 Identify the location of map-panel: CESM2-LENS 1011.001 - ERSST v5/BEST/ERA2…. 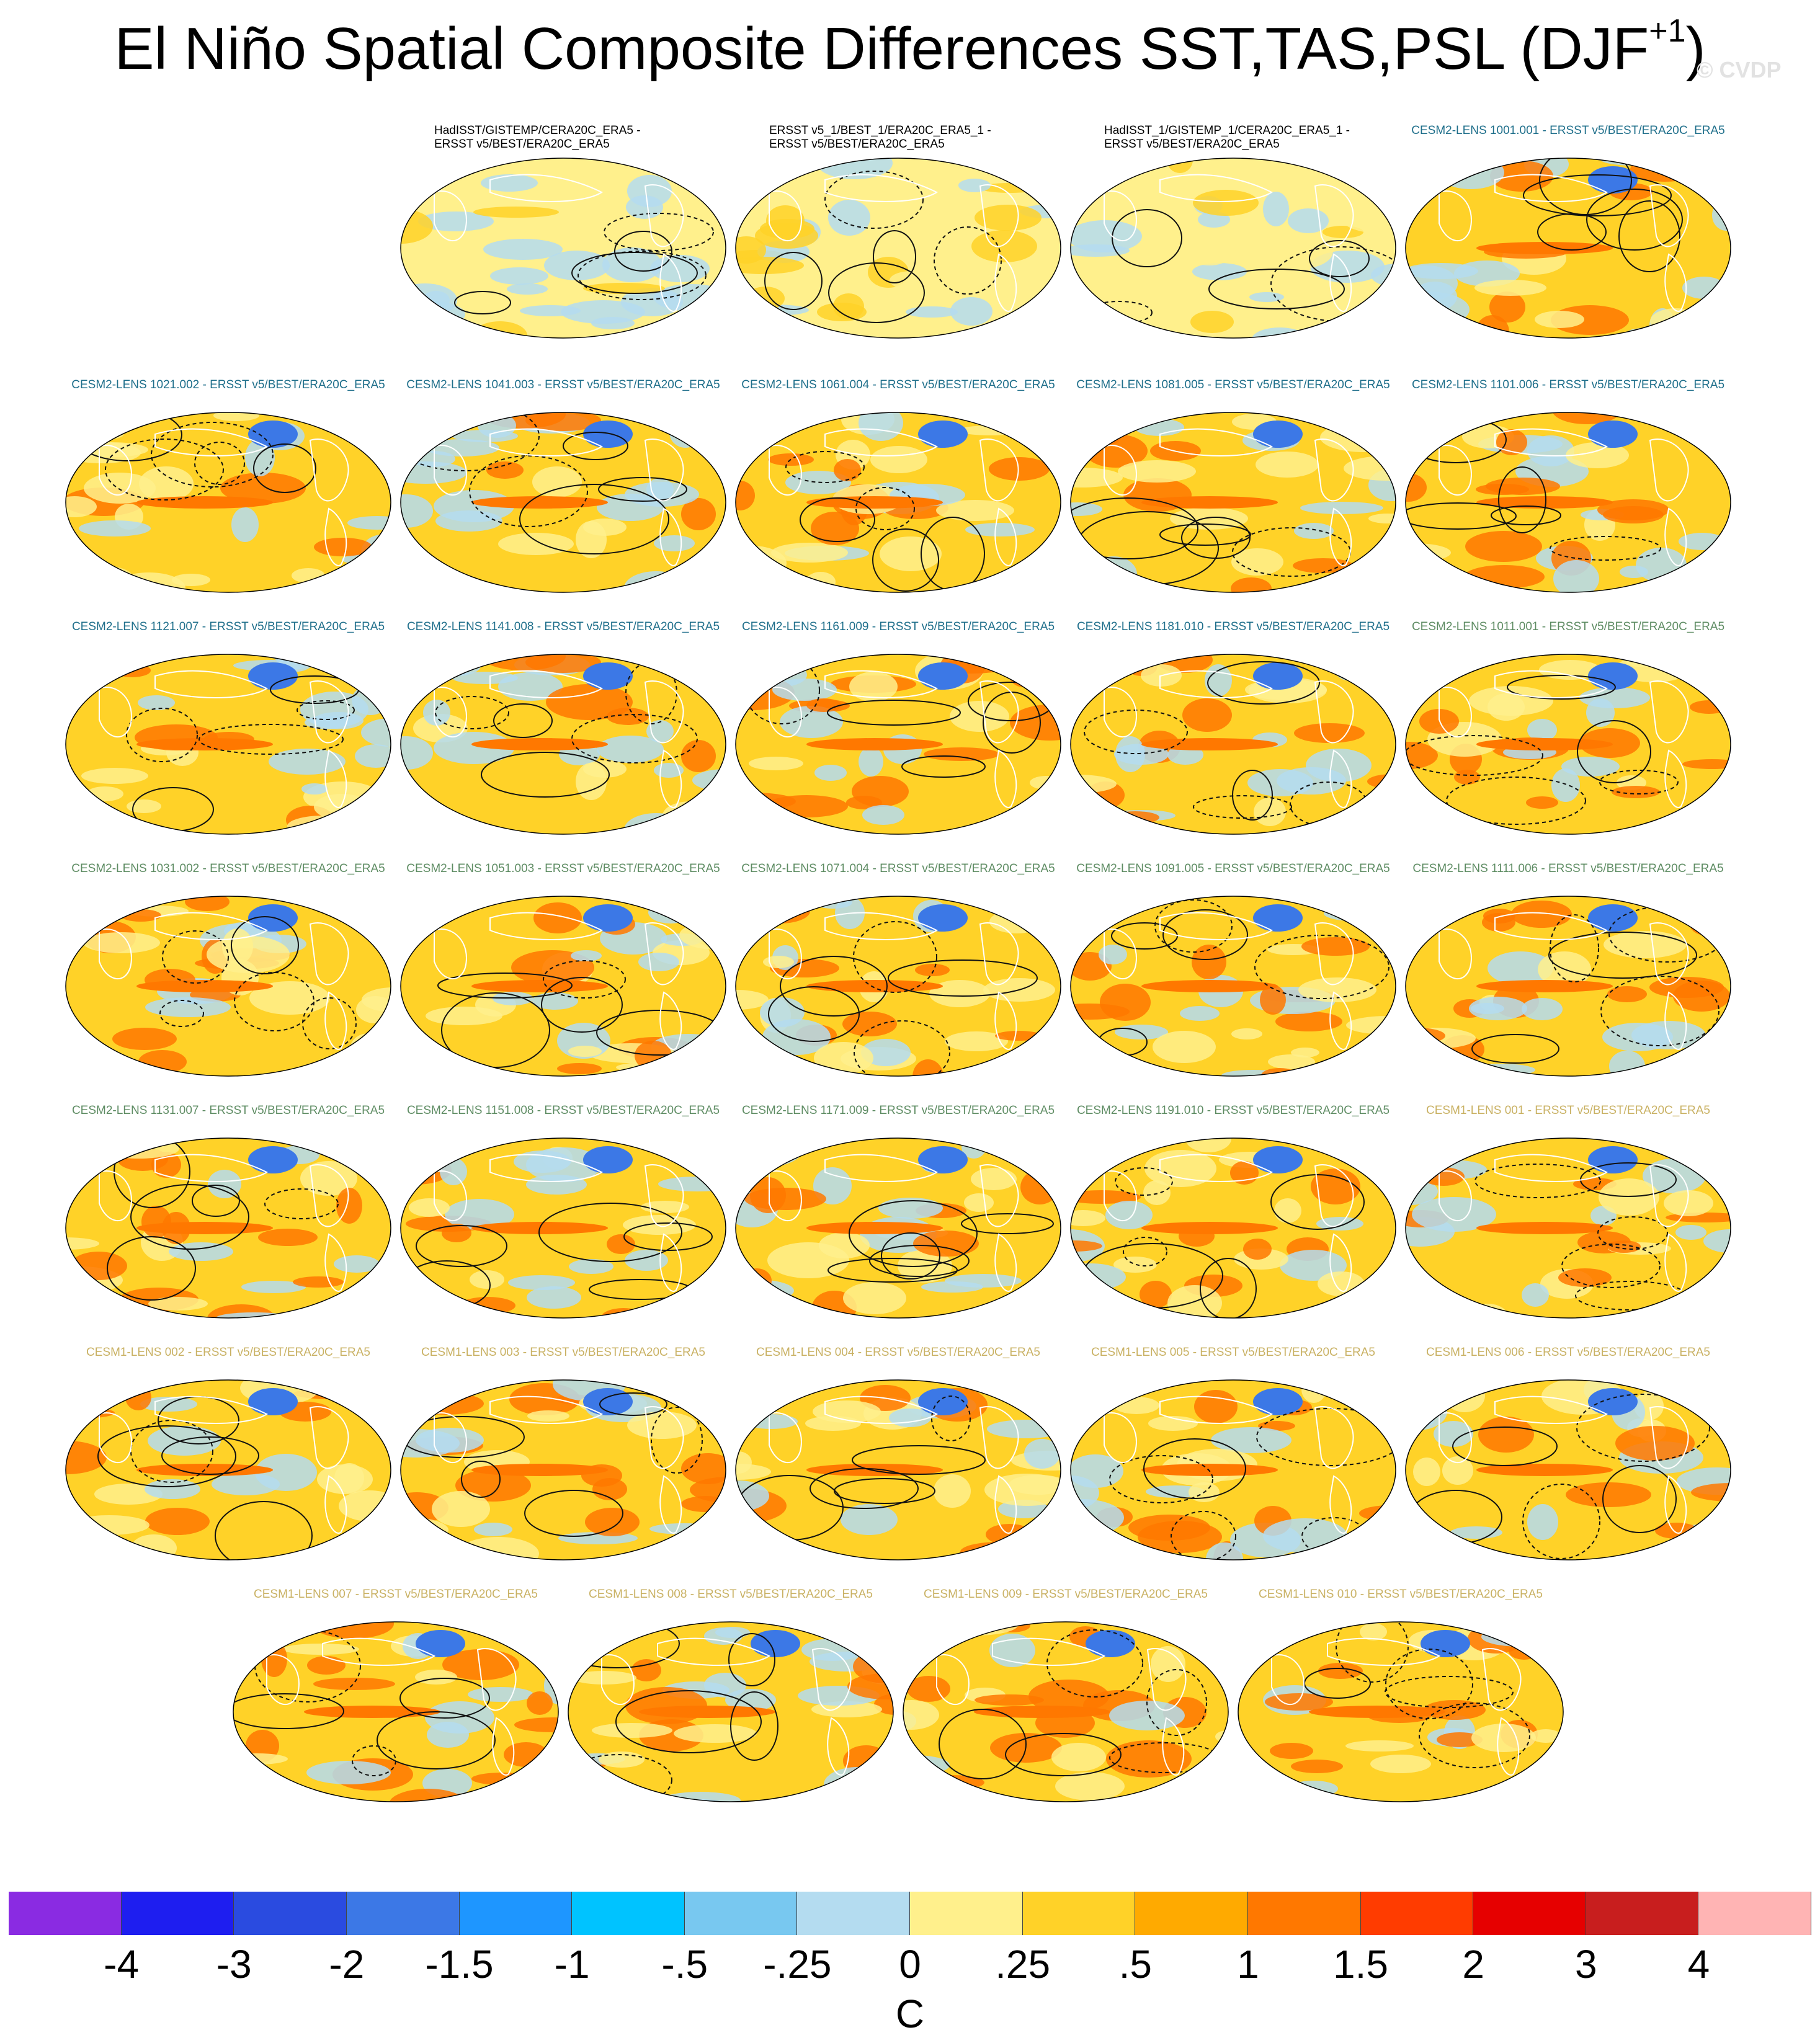
(1568, 744).